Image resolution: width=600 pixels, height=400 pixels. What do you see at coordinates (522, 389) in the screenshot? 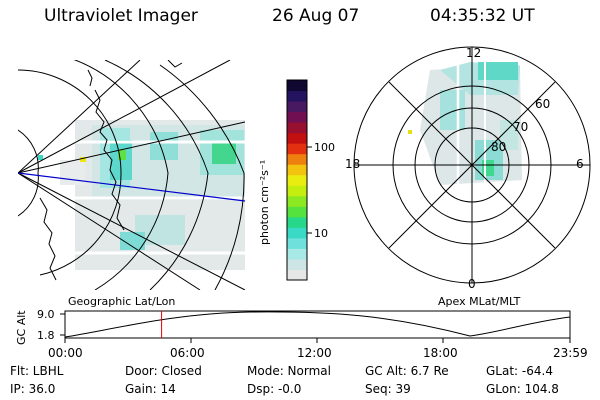
I see `status-glon: GLon: 104.8` at bounding box center [522, 389].